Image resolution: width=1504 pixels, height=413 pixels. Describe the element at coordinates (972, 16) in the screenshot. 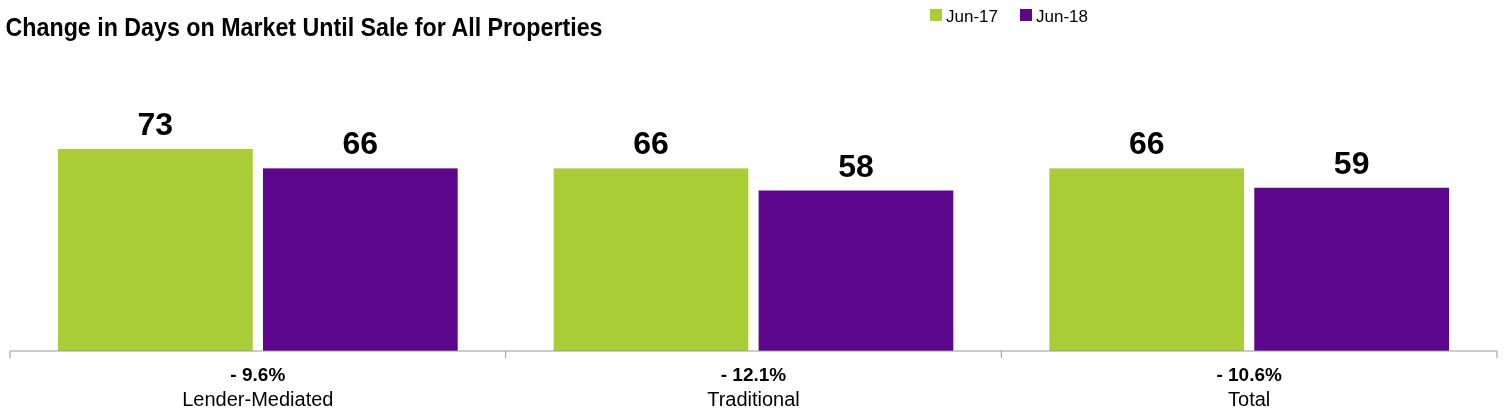

I see `legend-label: Jun-17` at that location.